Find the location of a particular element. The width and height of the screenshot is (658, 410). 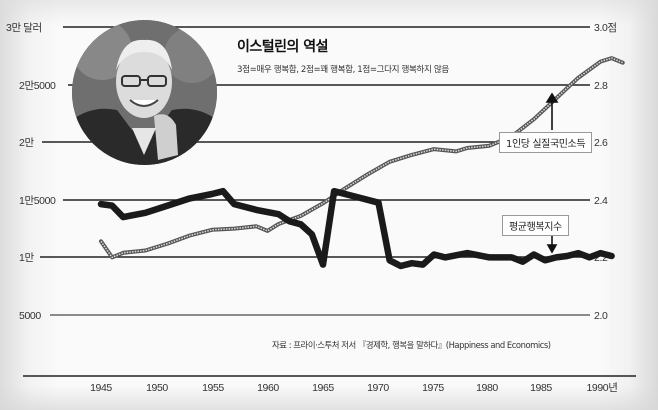

left-tick-25000: 2만5000 is located at coordinates (37, 86).